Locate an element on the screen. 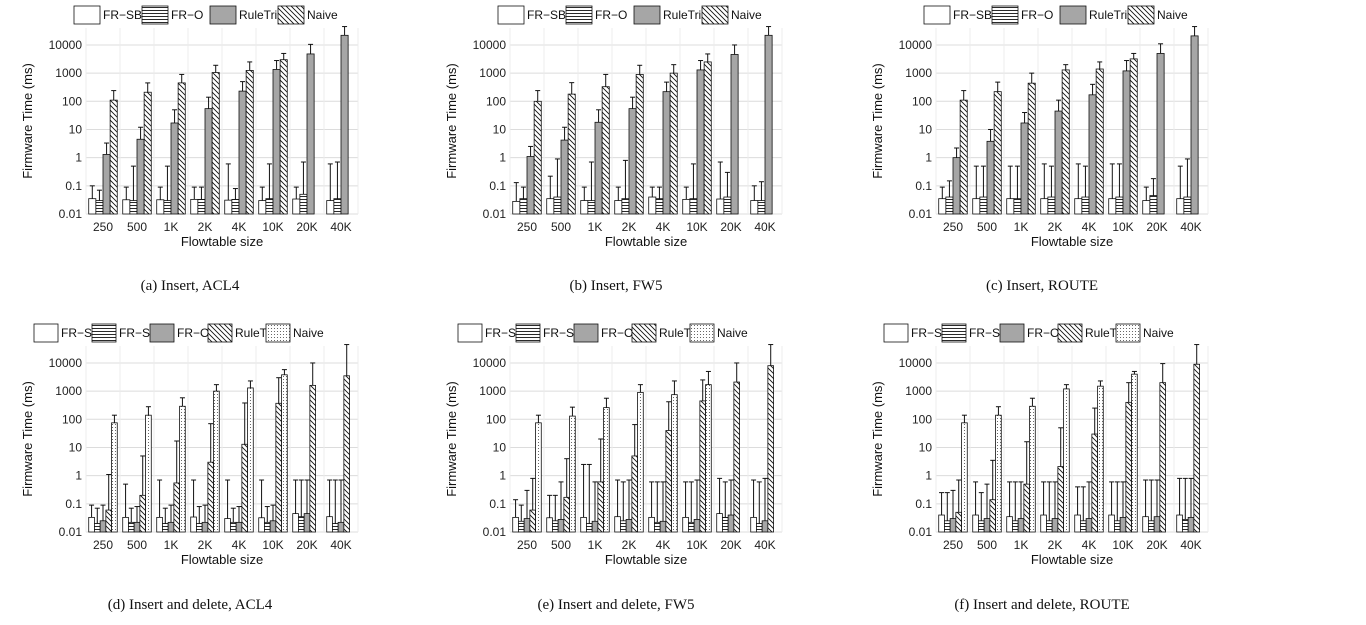  grid is located at coordinates (1072, 439).